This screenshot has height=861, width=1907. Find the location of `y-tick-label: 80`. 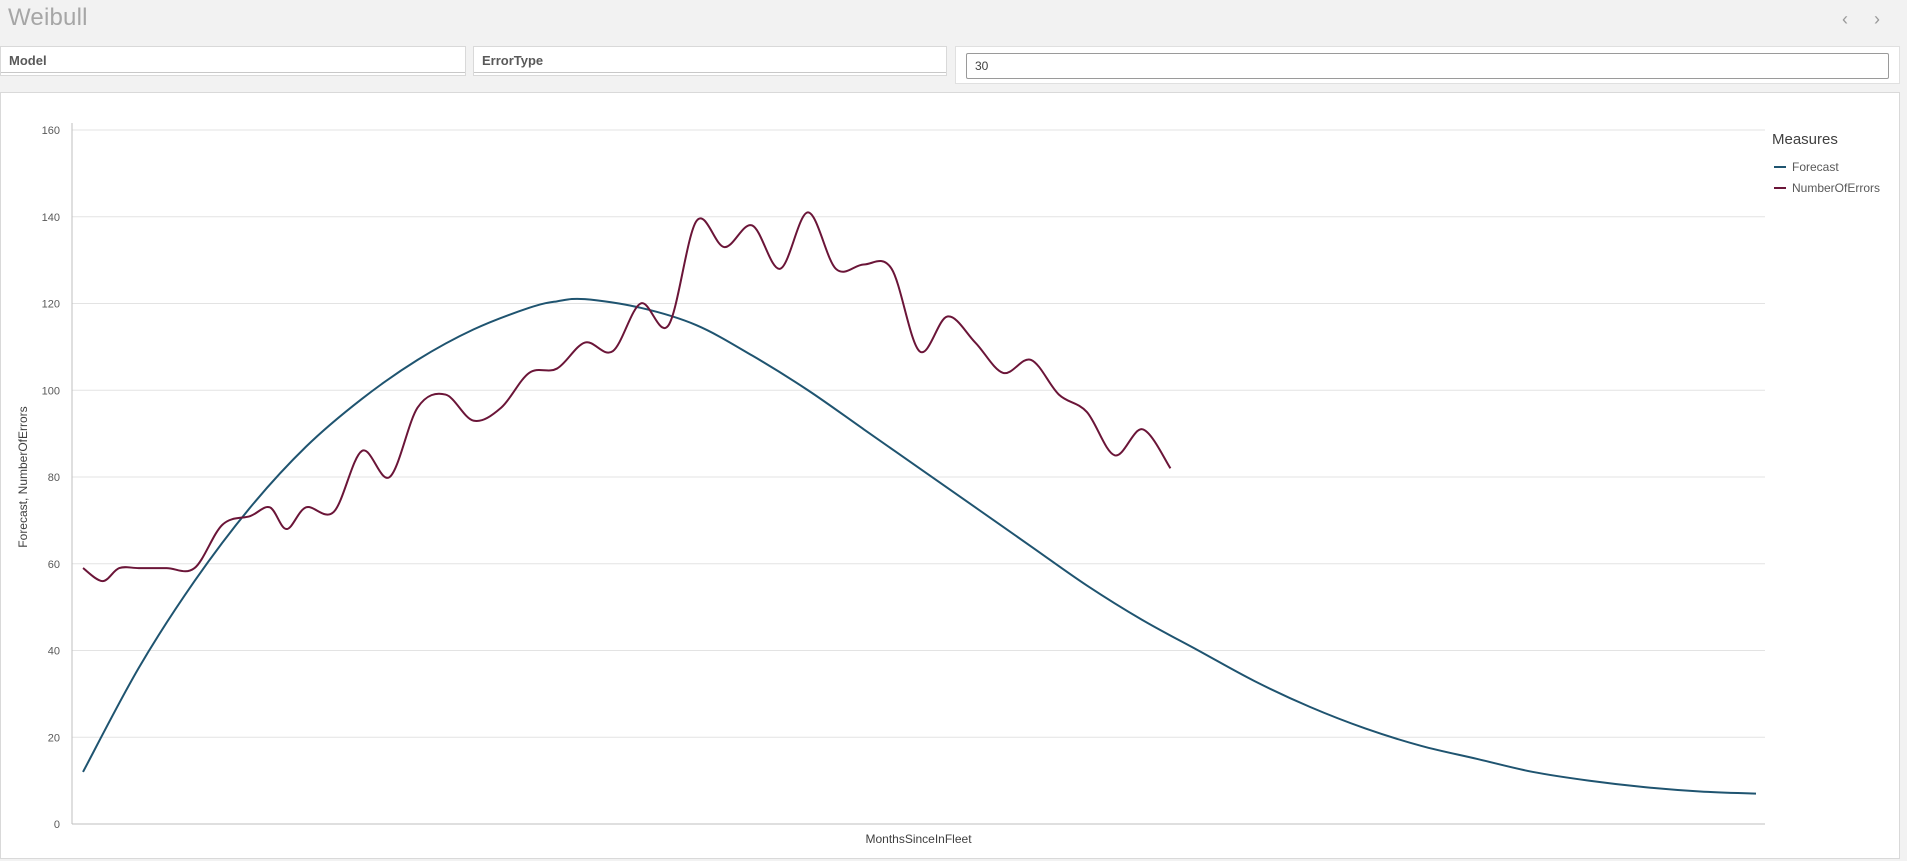

y-tick-label: 80 is located at coordinates (54, 478).